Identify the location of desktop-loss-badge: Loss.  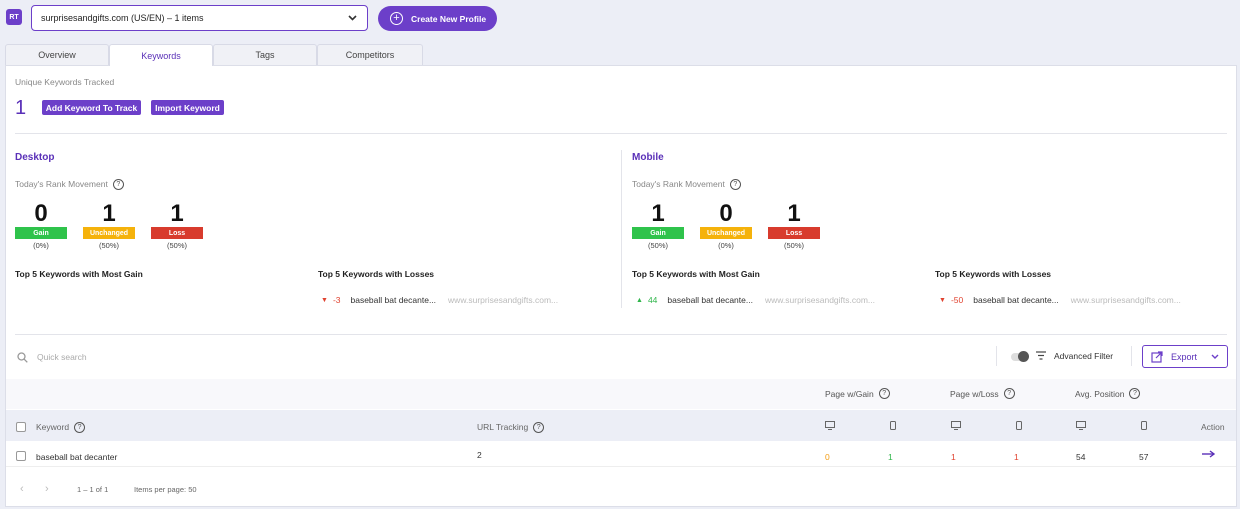
(177, 233).